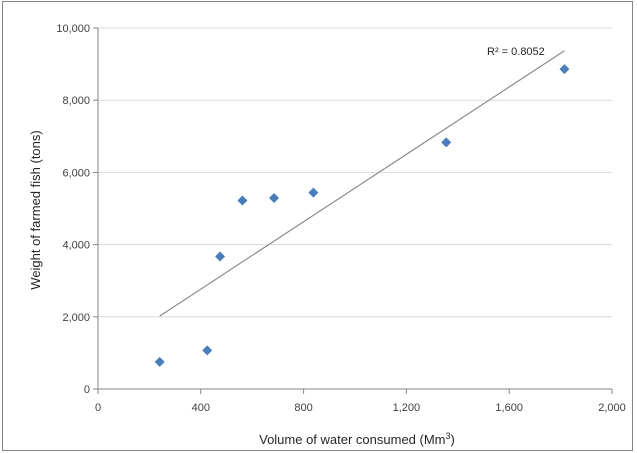 The image size is (637, 453). What do you see at coordinates (509, 408) in the screenshot?
I see `x-tick-label-4: 1,600` at bounding box center [509, 408].